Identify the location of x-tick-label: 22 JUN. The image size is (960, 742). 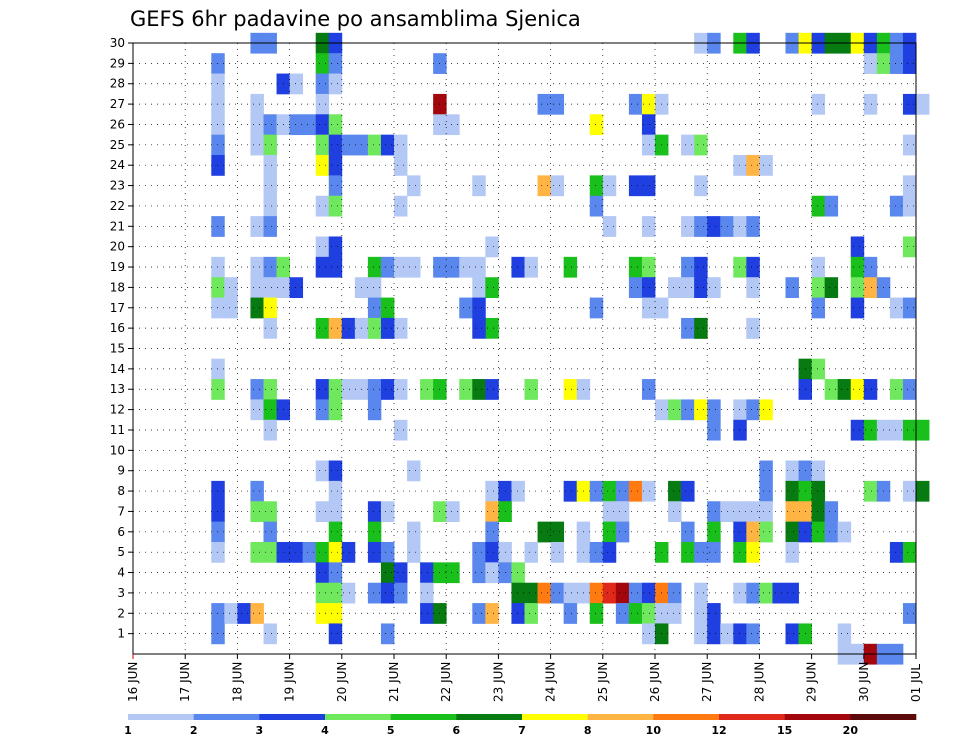
(446, 682).